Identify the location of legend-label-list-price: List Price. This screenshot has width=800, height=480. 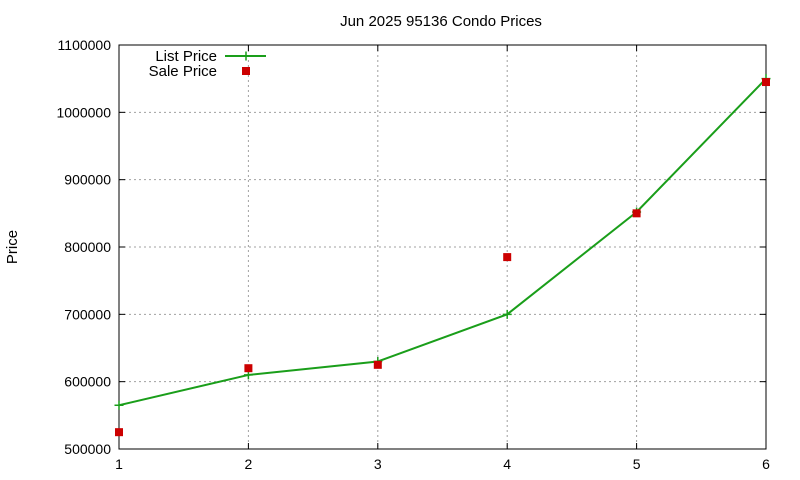
(186, 56).